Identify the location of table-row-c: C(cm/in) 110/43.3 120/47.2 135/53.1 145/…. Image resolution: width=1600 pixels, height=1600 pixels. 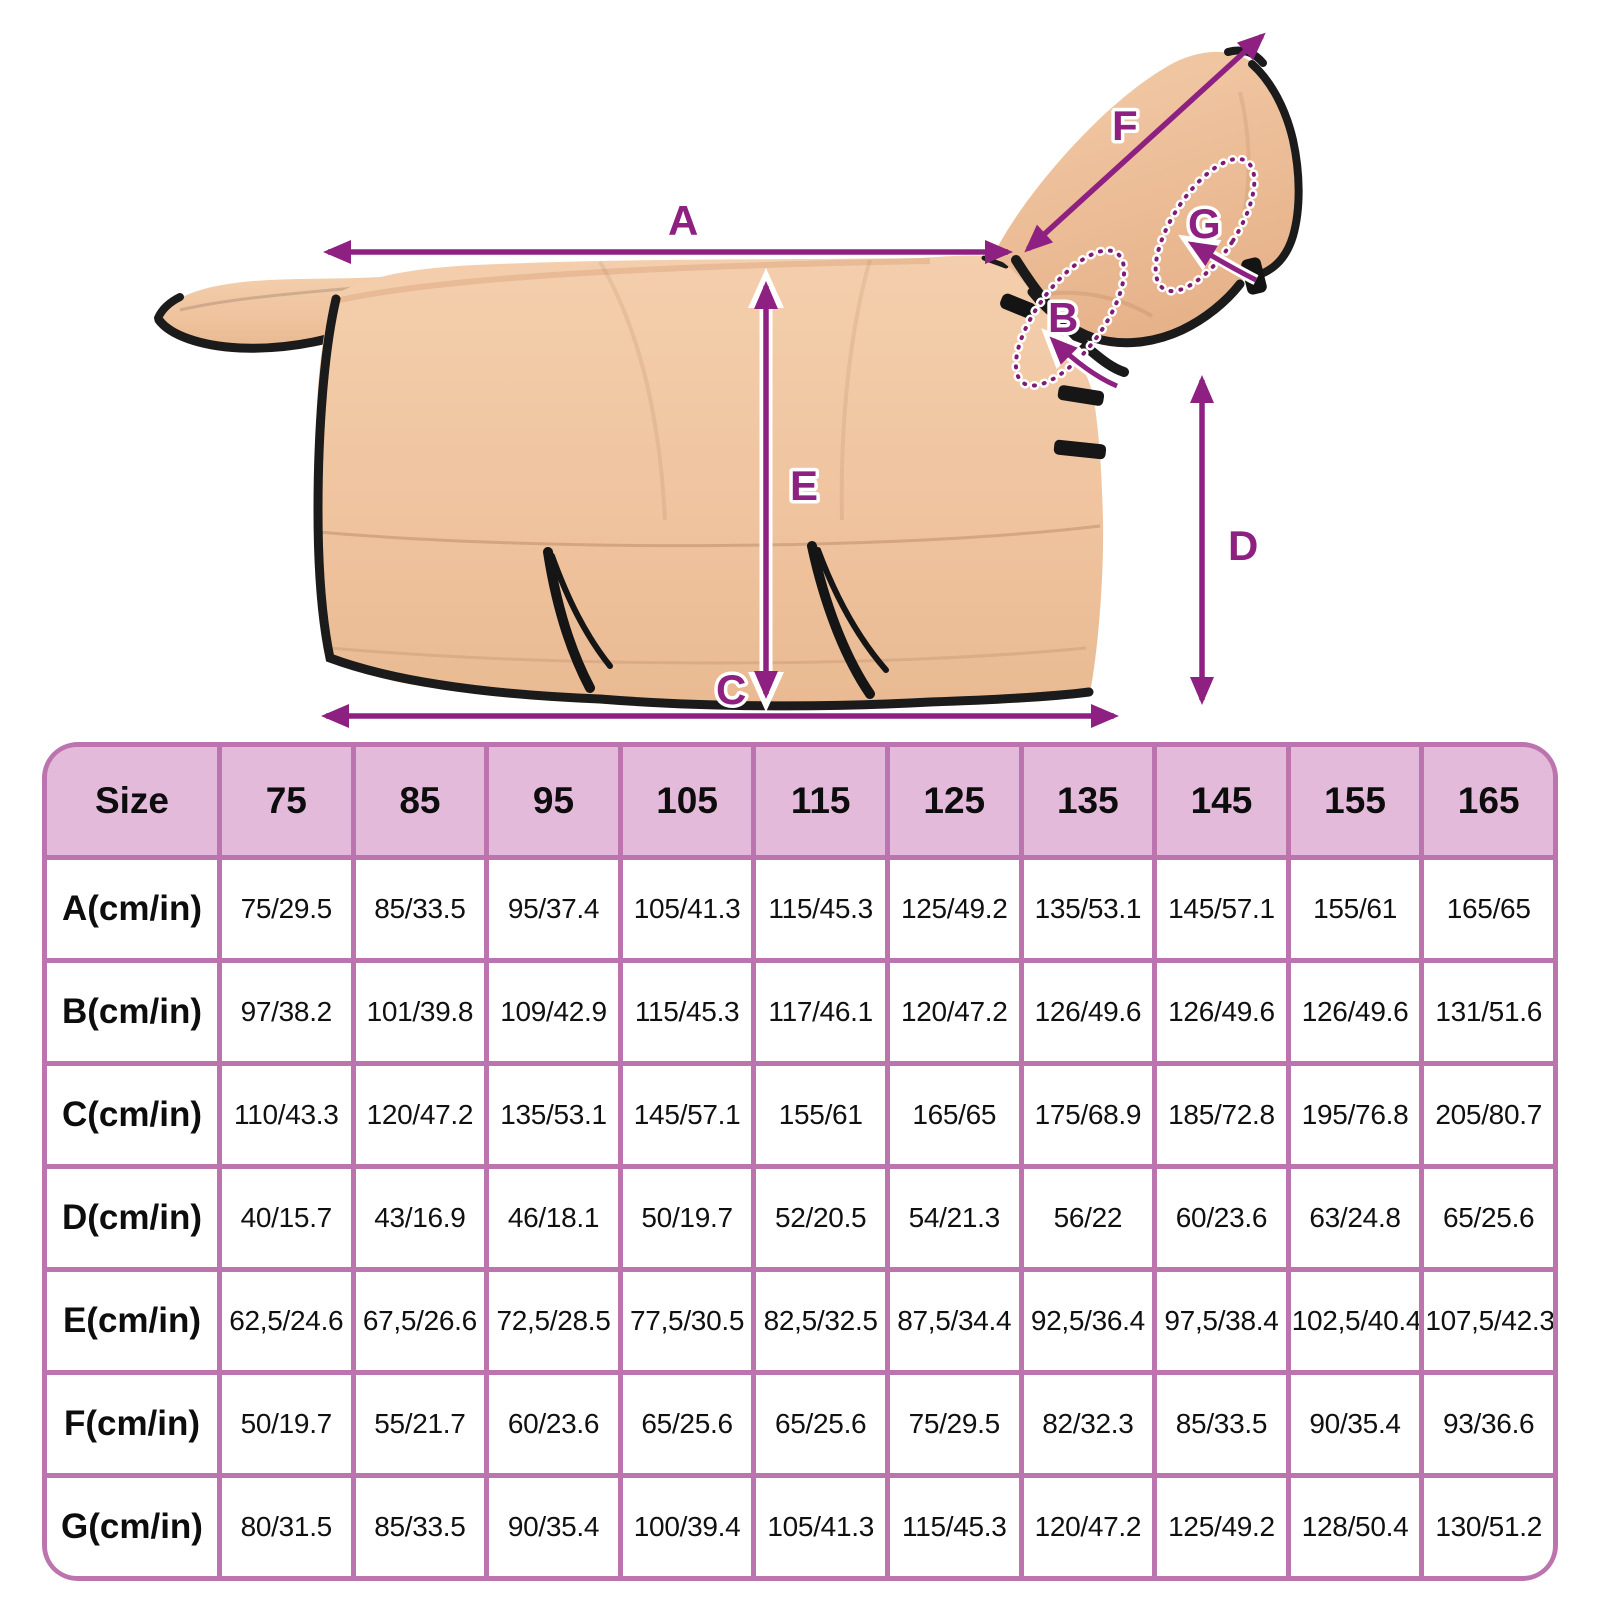
(800, 1115).